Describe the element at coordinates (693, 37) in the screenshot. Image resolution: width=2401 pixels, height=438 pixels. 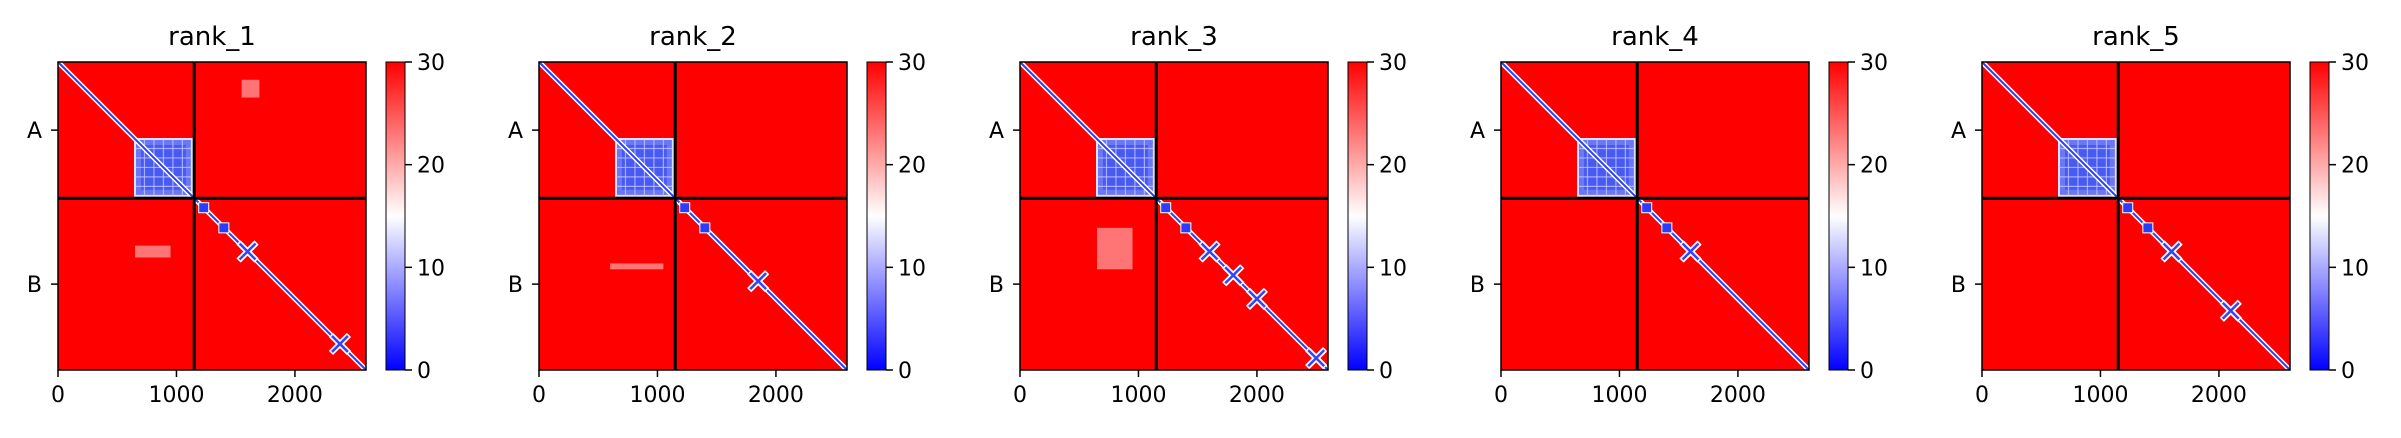
I see `panel-title: rank_2` at that location.